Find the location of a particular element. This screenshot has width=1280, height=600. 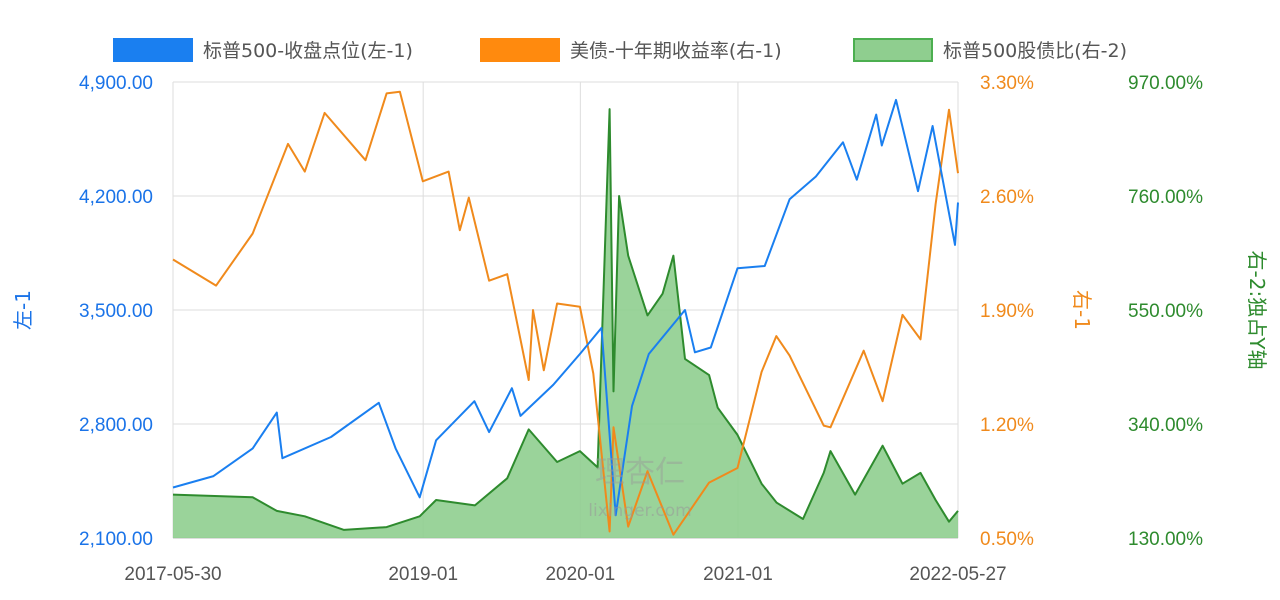

x-tick: 2020-01 is located at coordinates (580, 574).